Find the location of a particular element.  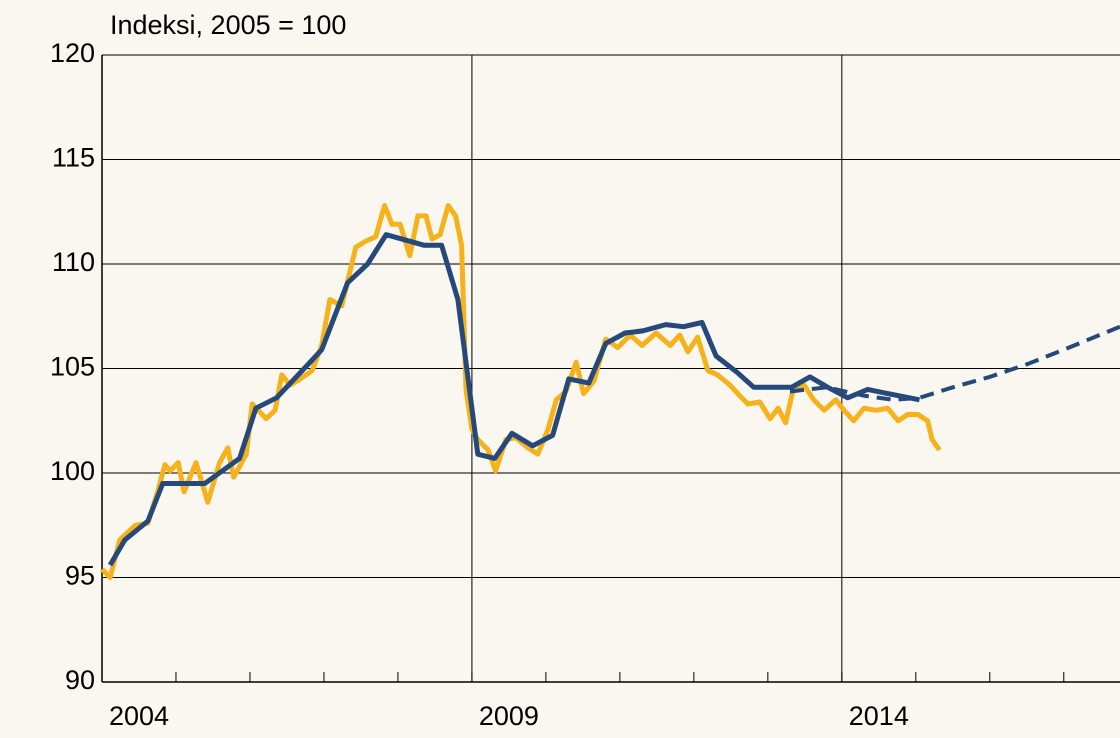

forecast-line is located at coordinates (954, 363).